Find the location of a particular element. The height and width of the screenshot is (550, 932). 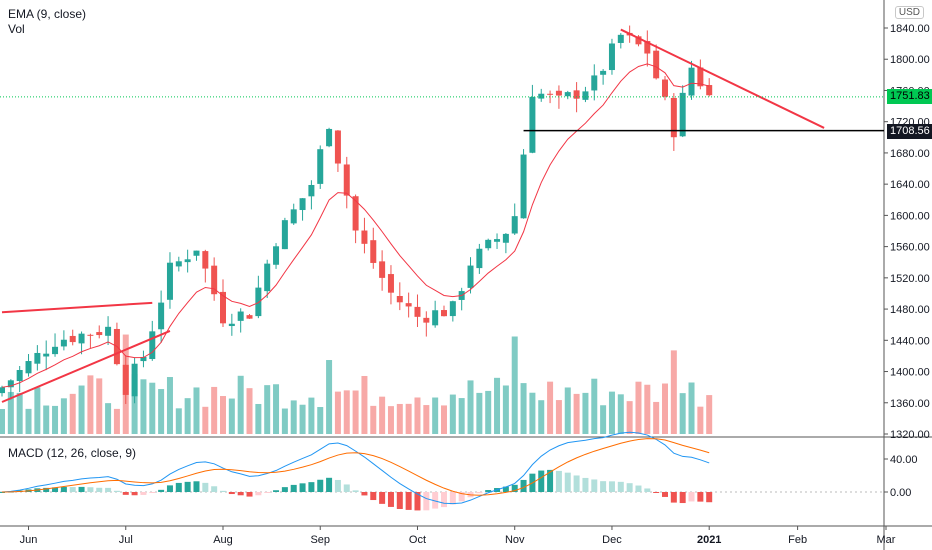

time-label: Dec is located at coordinates (612, 540).